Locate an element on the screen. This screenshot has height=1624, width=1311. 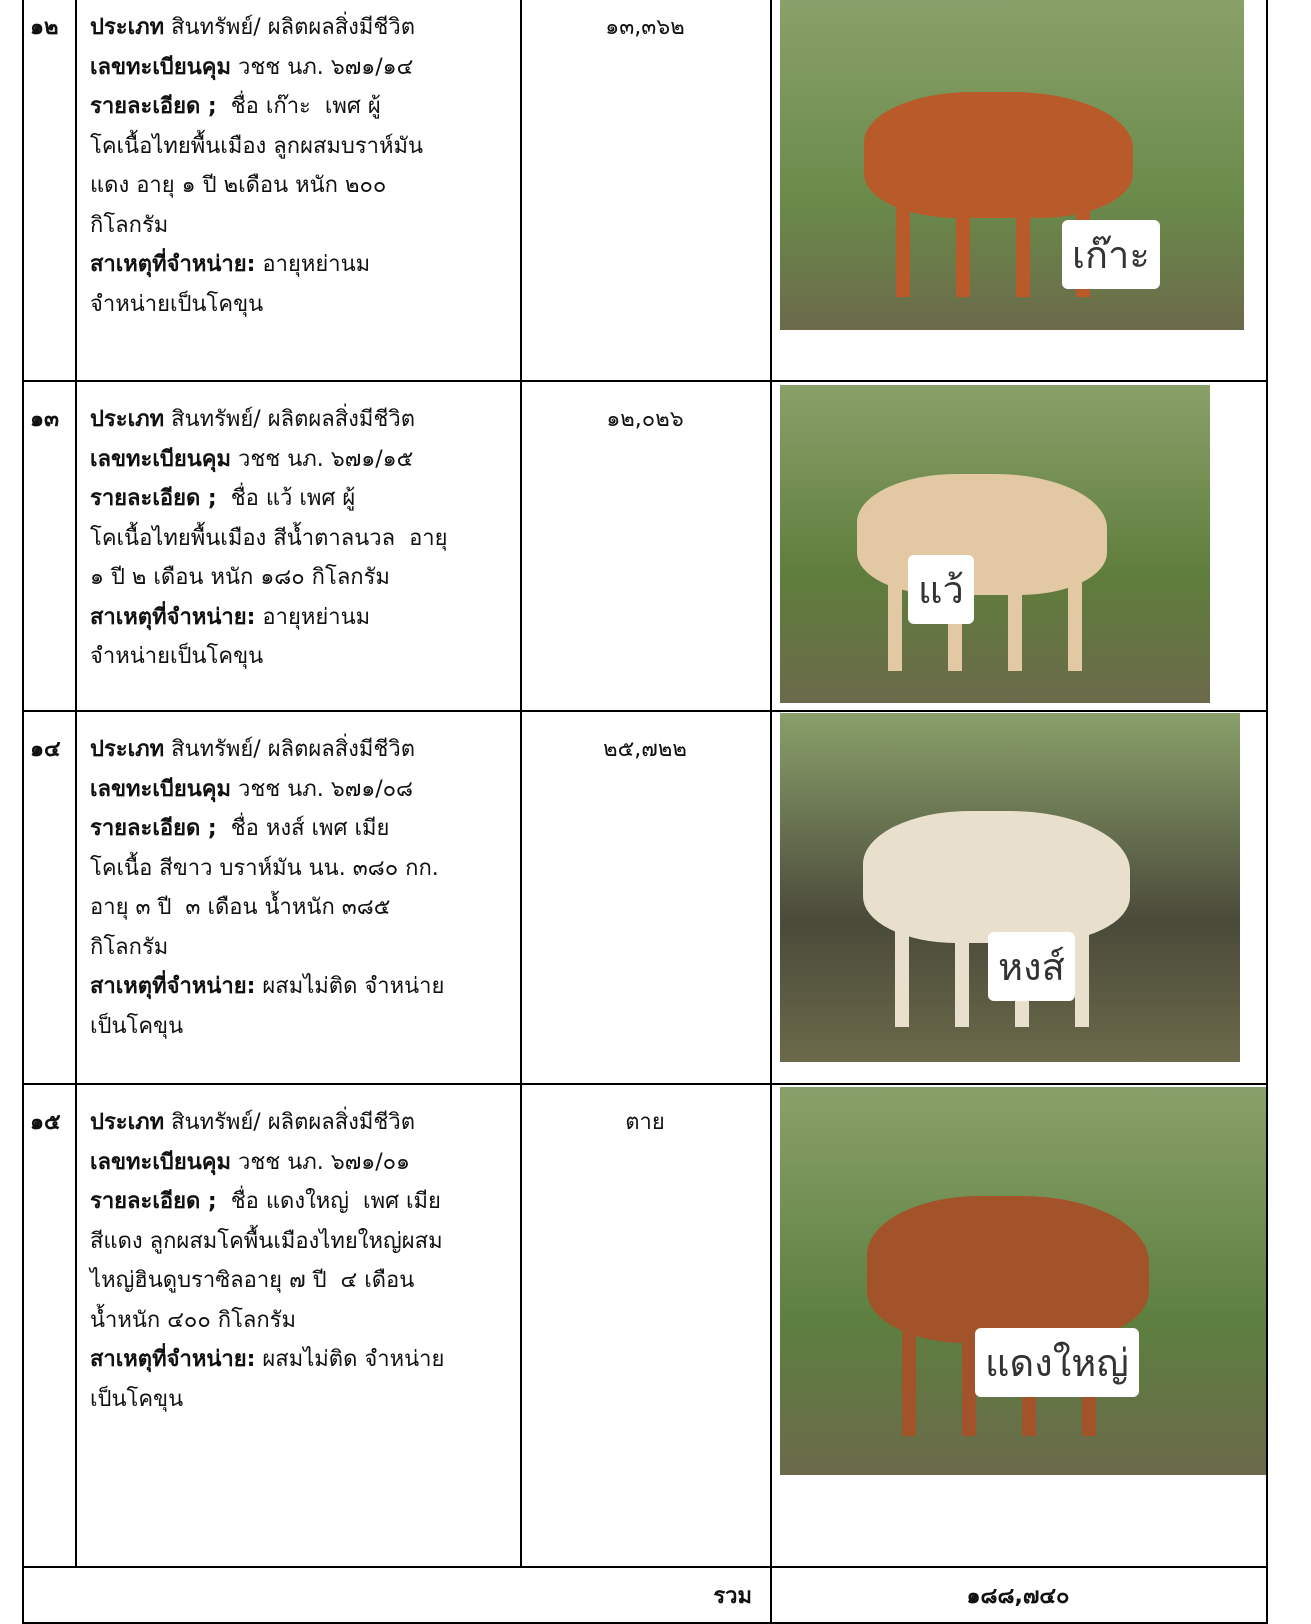
detail-line: เลขทะเบียนคุม วชช นภ. ๖๗๑/๐๘ is located at coordinates (251, 789).